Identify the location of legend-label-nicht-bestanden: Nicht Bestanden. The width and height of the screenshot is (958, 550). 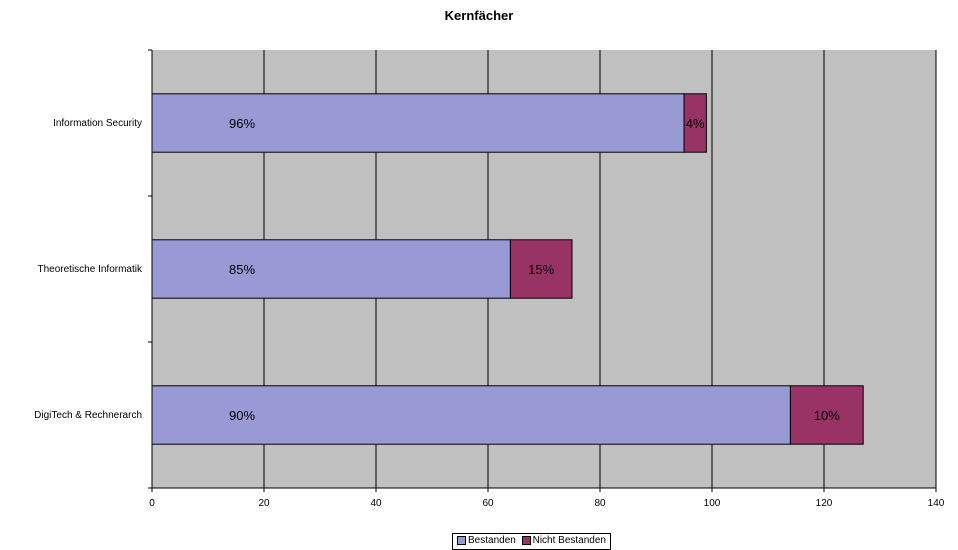
(569, 540).